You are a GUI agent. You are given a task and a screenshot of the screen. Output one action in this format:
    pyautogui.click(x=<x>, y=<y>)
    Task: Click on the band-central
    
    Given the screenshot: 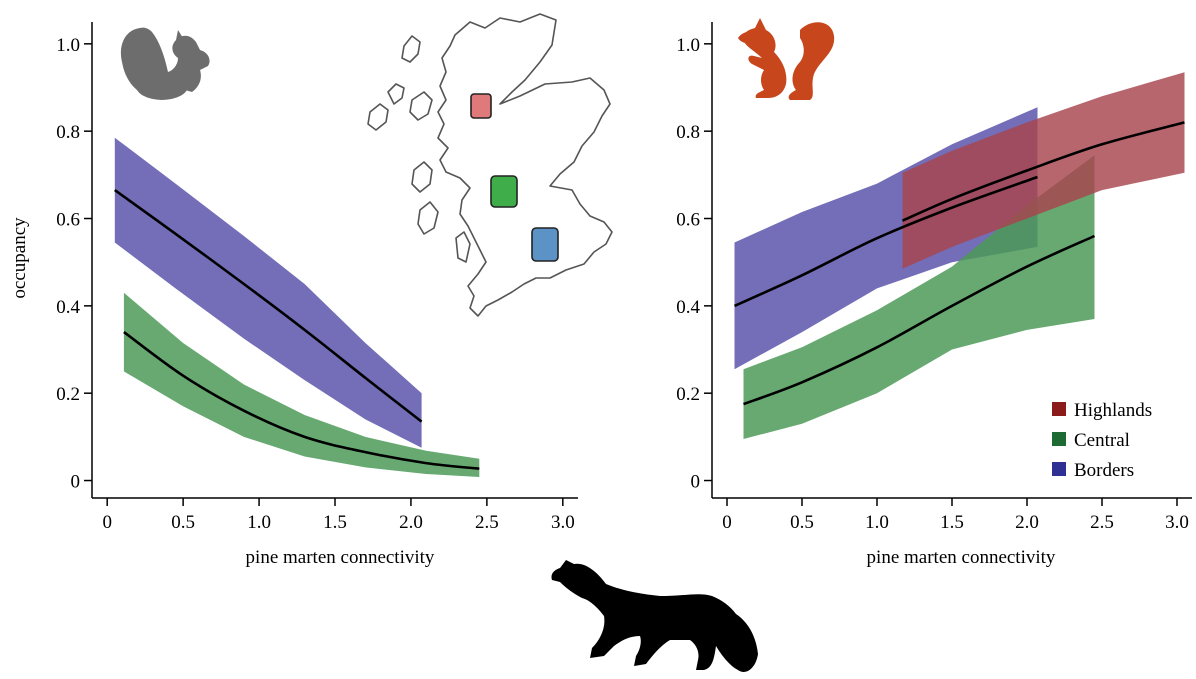 What is the action you would take?
    pyautogui.click(x=301, y=384)
    